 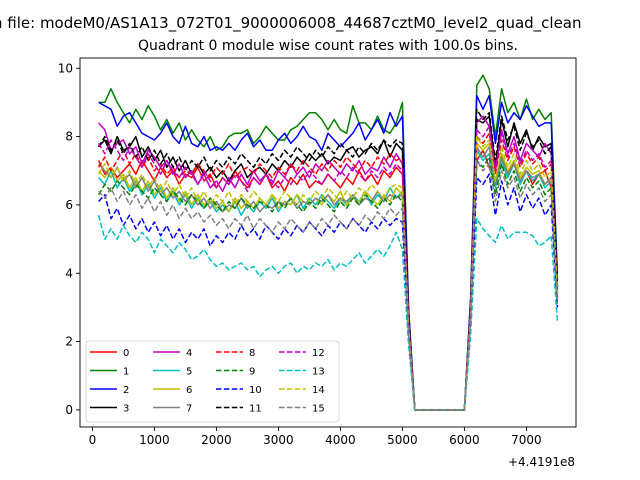 What do you see at coordinates (126, 353) in the screenshot?
I see `legend-label-0: 0` at bounding box center [126, 353].